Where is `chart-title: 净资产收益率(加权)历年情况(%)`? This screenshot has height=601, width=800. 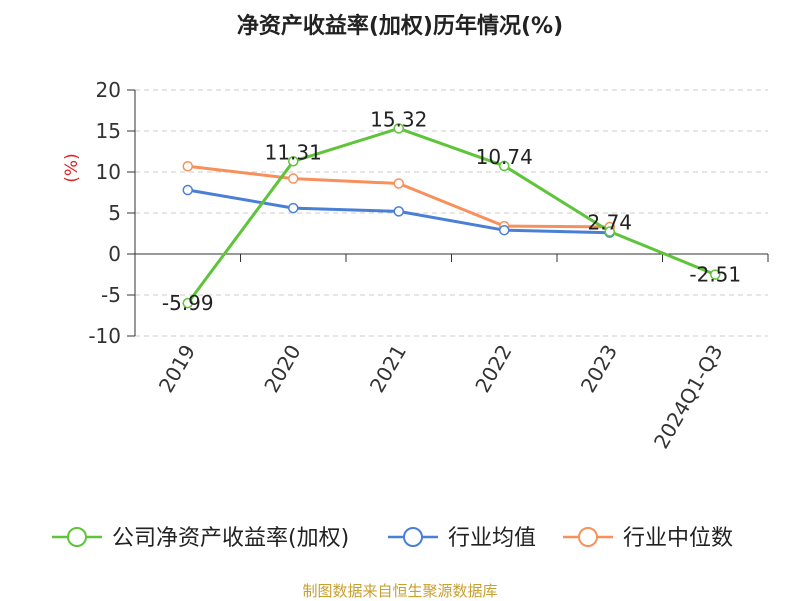
chart-title: 净资产收益率(加权)历年情况(%) is located at coordinates (400, 26).